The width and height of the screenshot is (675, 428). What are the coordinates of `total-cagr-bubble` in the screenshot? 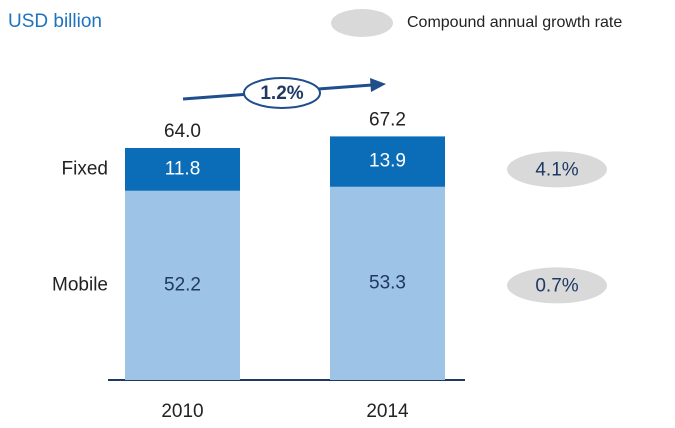 It's located at (282, 93).